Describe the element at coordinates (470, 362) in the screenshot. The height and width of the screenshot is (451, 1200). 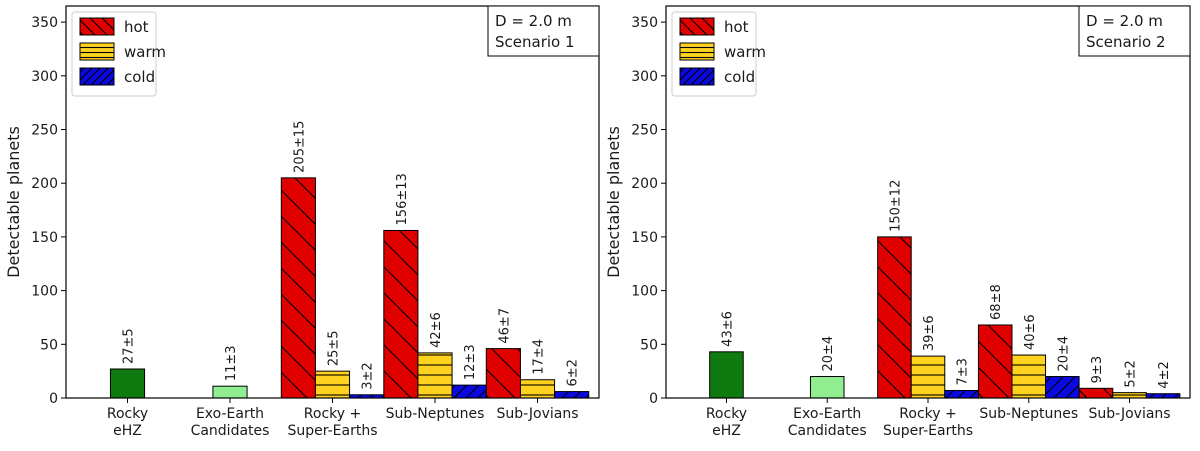
I see `data-label: 12±3` at that location.